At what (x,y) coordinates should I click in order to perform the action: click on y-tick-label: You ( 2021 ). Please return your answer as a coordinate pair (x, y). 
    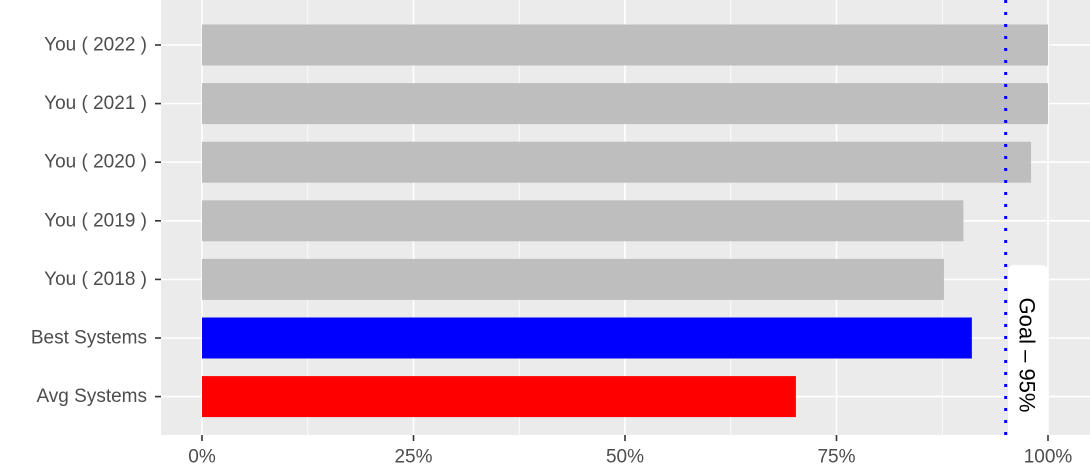
    Looking at the image, I should click on (95, 103).